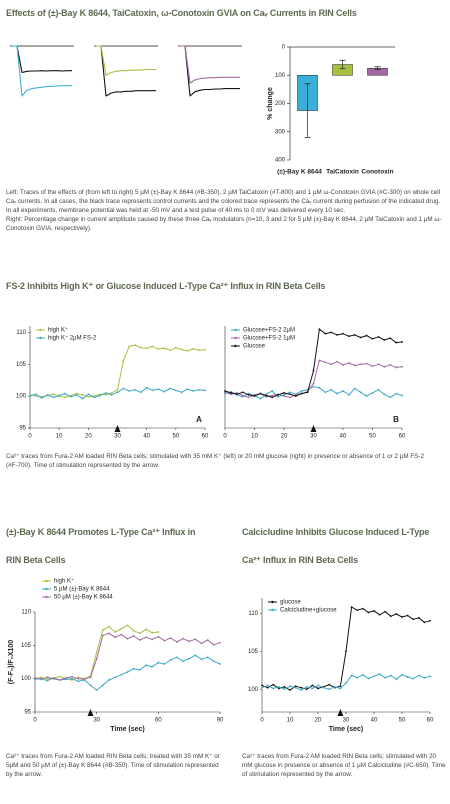 The width and height of the screenshot is (450, 804). I want to click on y-tick-label: 110, so click(26, 613).